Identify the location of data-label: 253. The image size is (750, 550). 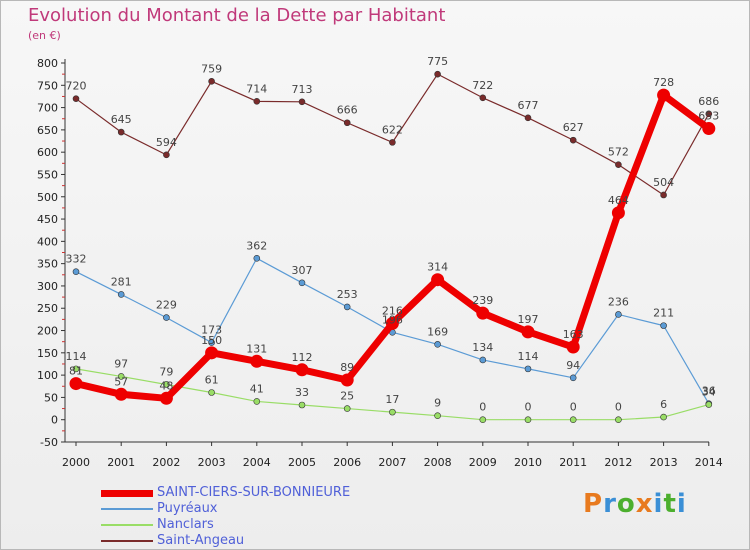
(347, 294).